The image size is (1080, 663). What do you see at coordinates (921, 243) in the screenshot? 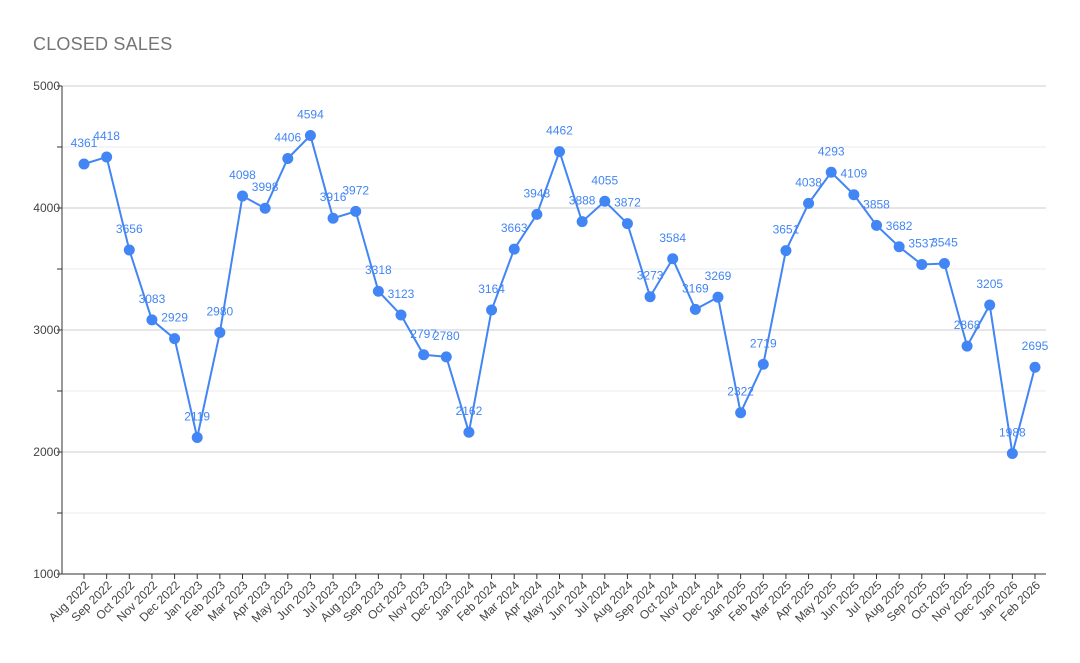
I see `data-label: 3537` at bounding box center [921, 243].